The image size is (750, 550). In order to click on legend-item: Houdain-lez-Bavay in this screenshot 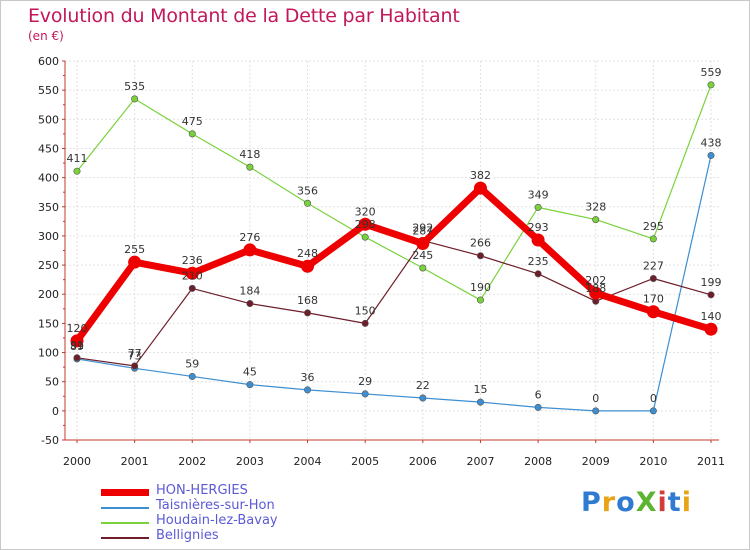, I will do `click(261, 521)`.